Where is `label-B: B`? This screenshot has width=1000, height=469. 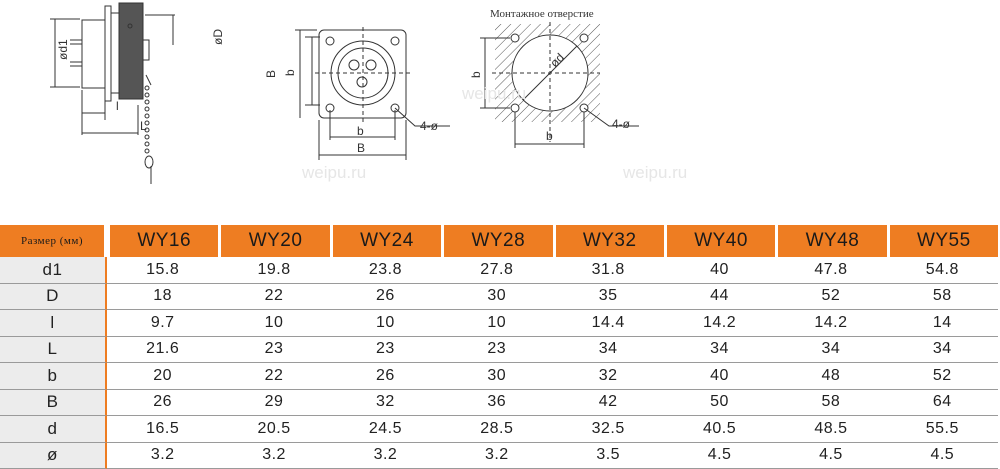
label-B: B is located at coordinates (271, 74).